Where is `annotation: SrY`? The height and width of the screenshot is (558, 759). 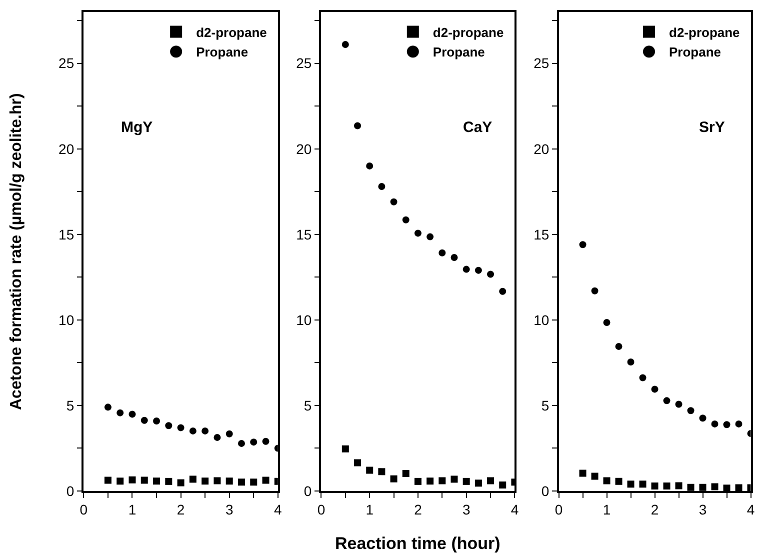 annotation: SrY is located at coordinates (712, 127).